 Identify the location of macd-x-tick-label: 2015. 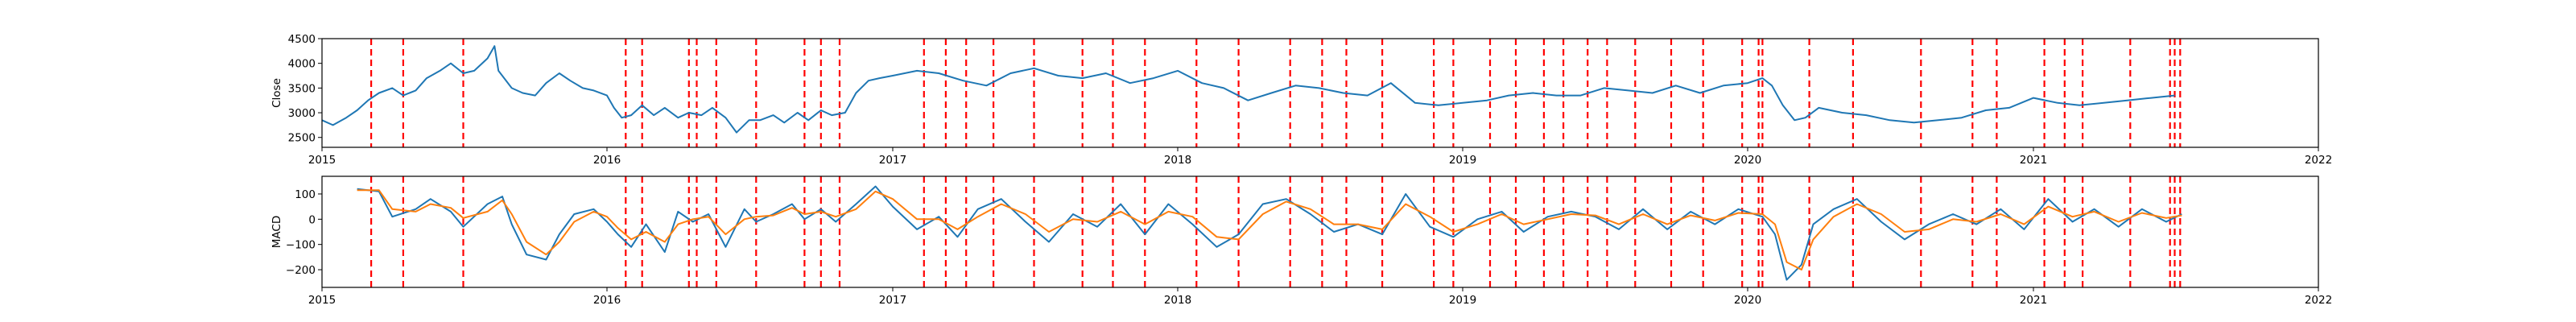
(322, 300).